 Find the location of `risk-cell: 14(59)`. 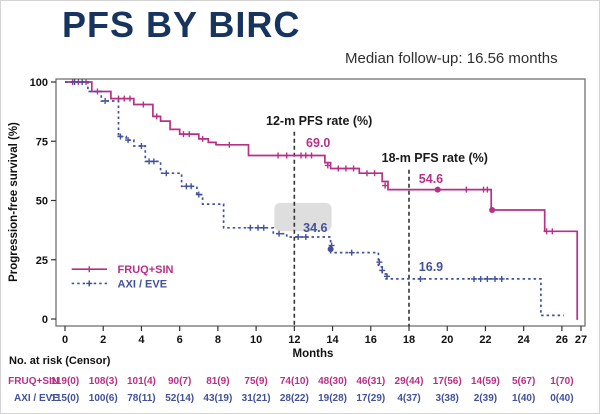

risk-cell: 14(59) is located at coordinates (485, 381).